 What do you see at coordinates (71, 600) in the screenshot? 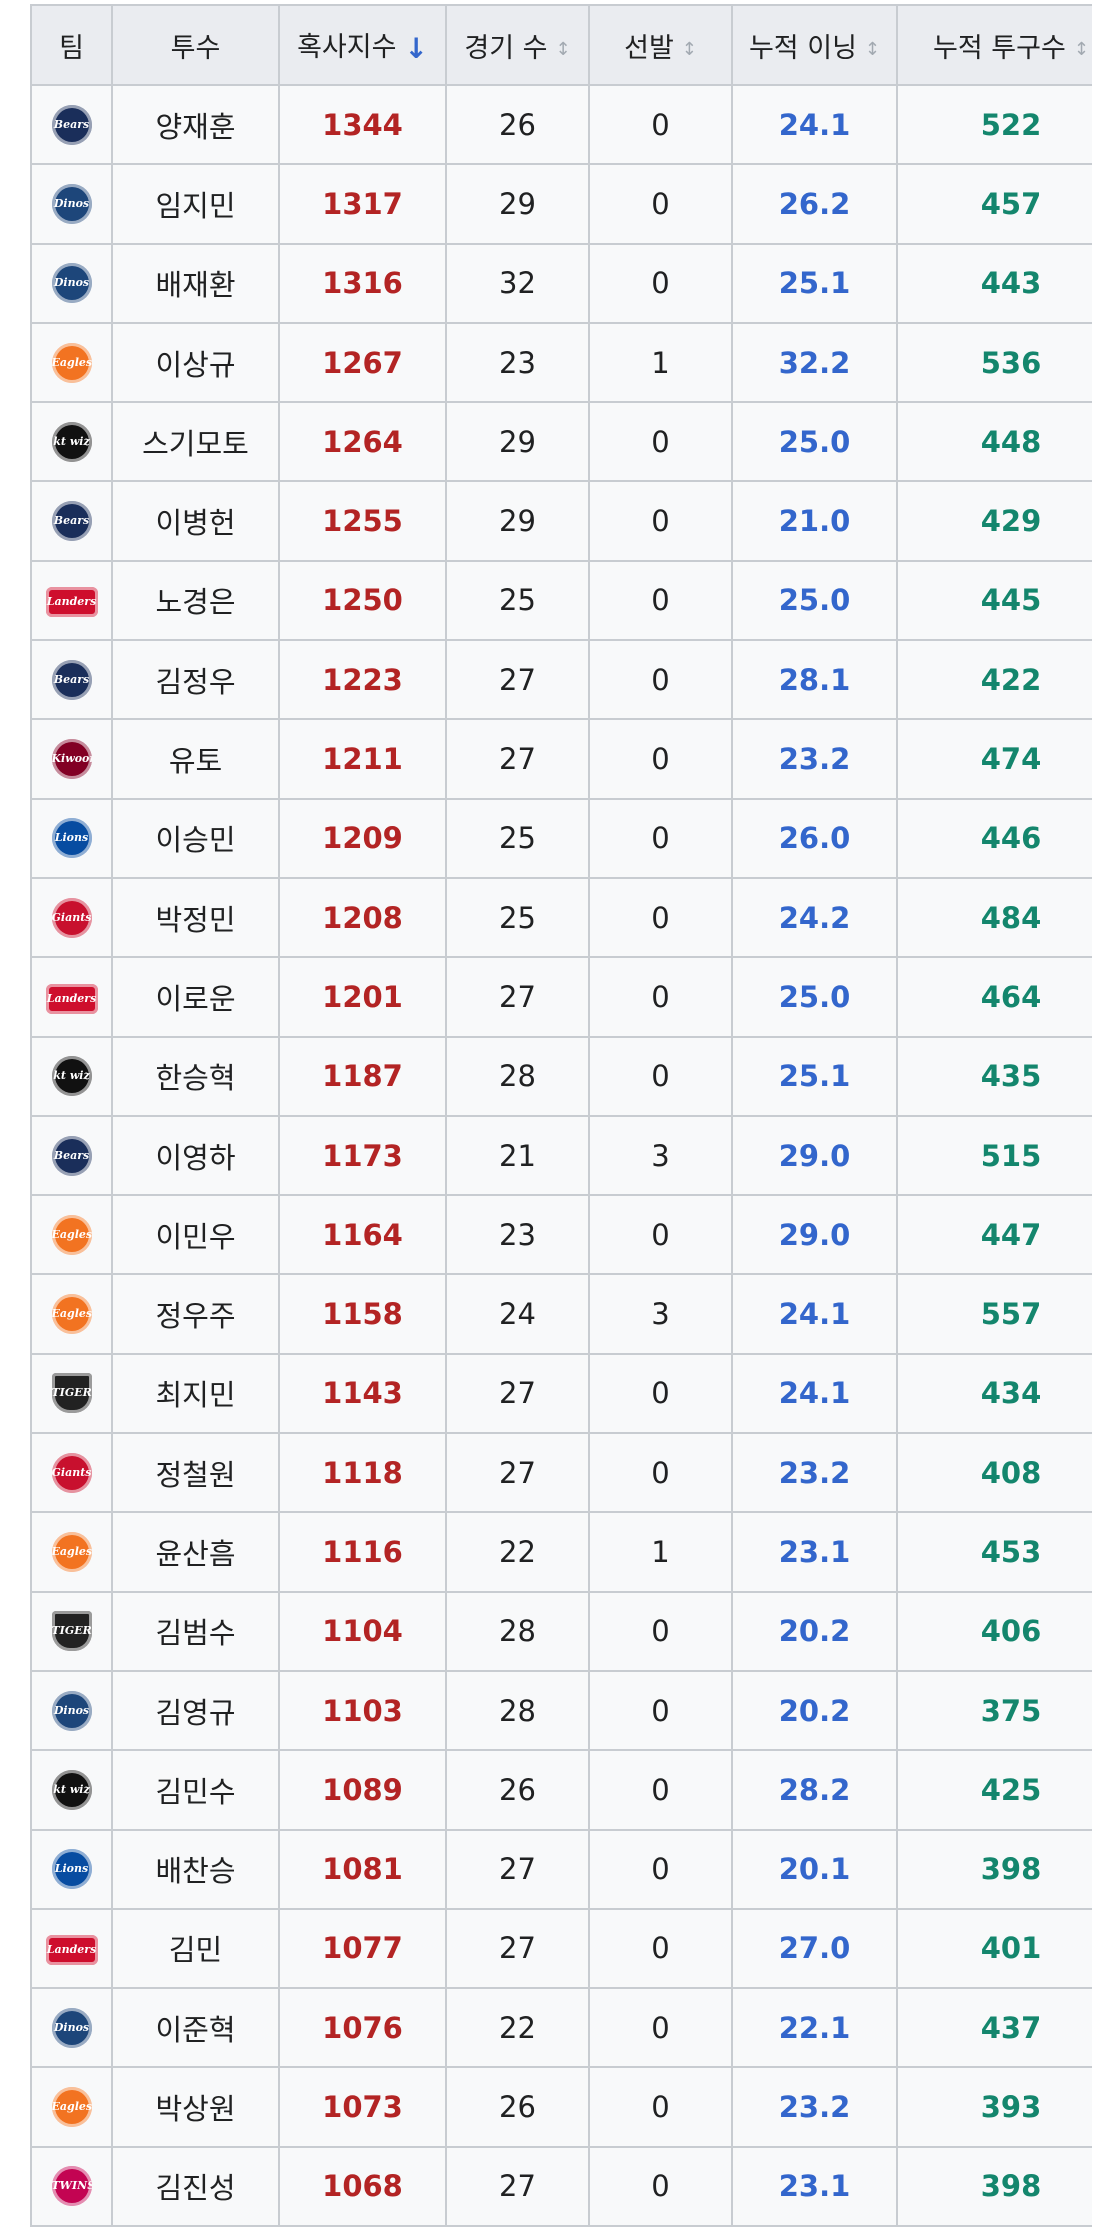
I see `team-cell: Landers` at bounding box center [71, 600].